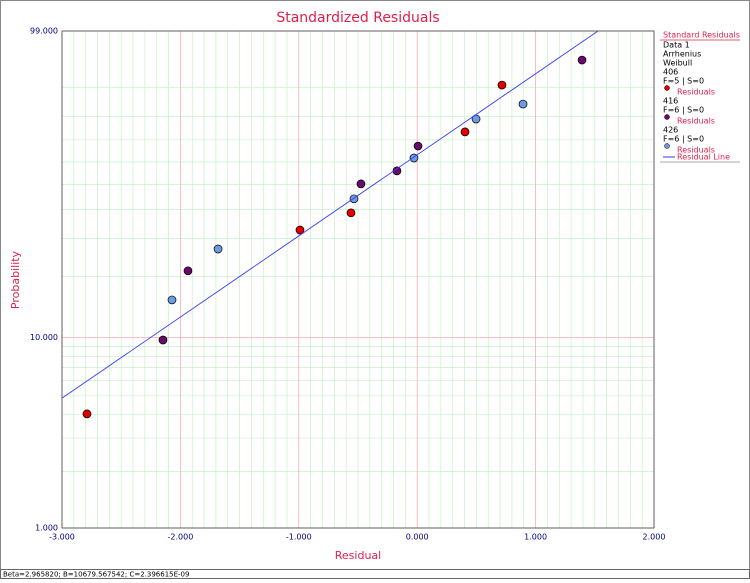  What do you see at coordinates (654, 537) in the screenshot?
I see `x-tick-label: 2.000` at bounding box center [654, 537].